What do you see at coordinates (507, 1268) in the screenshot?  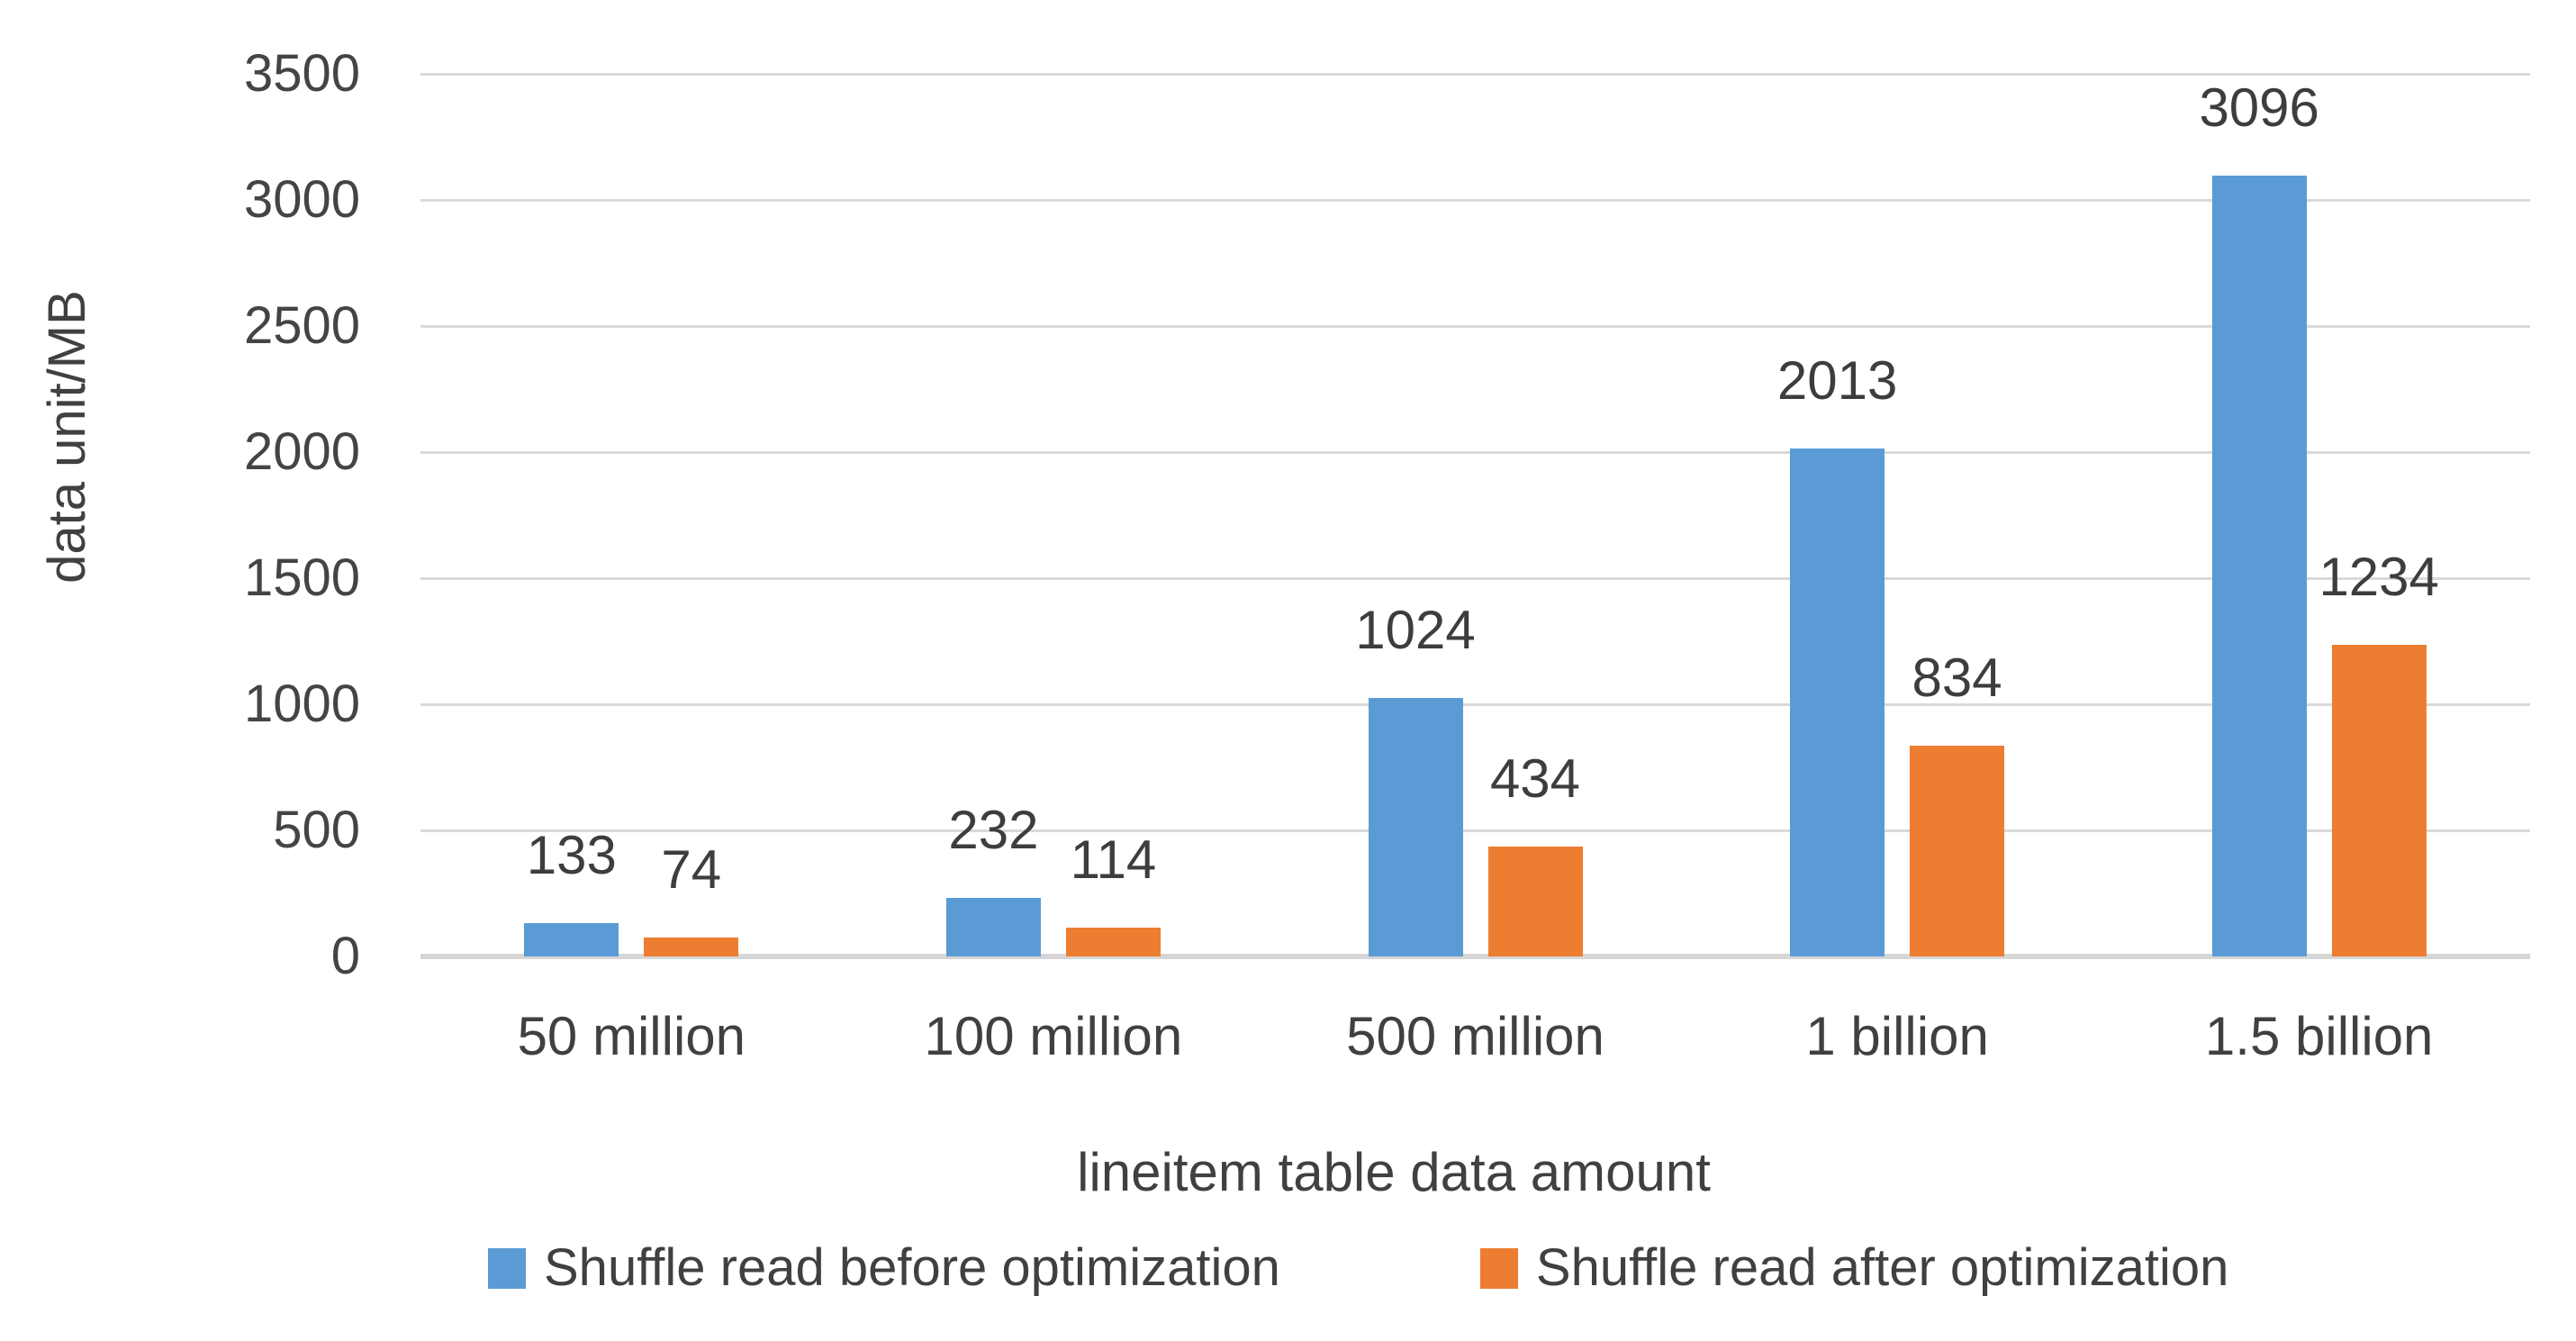 I see `legend-swatch-before-icon` at bounding box center [507, 1268].